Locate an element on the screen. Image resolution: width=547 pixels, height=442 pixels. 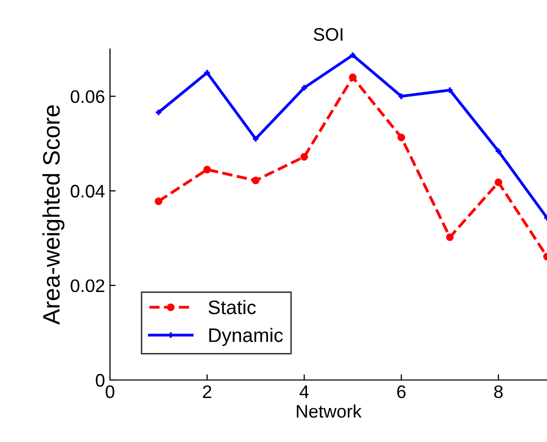
x-tick-label: 0 is located at coordinates (110, 391).